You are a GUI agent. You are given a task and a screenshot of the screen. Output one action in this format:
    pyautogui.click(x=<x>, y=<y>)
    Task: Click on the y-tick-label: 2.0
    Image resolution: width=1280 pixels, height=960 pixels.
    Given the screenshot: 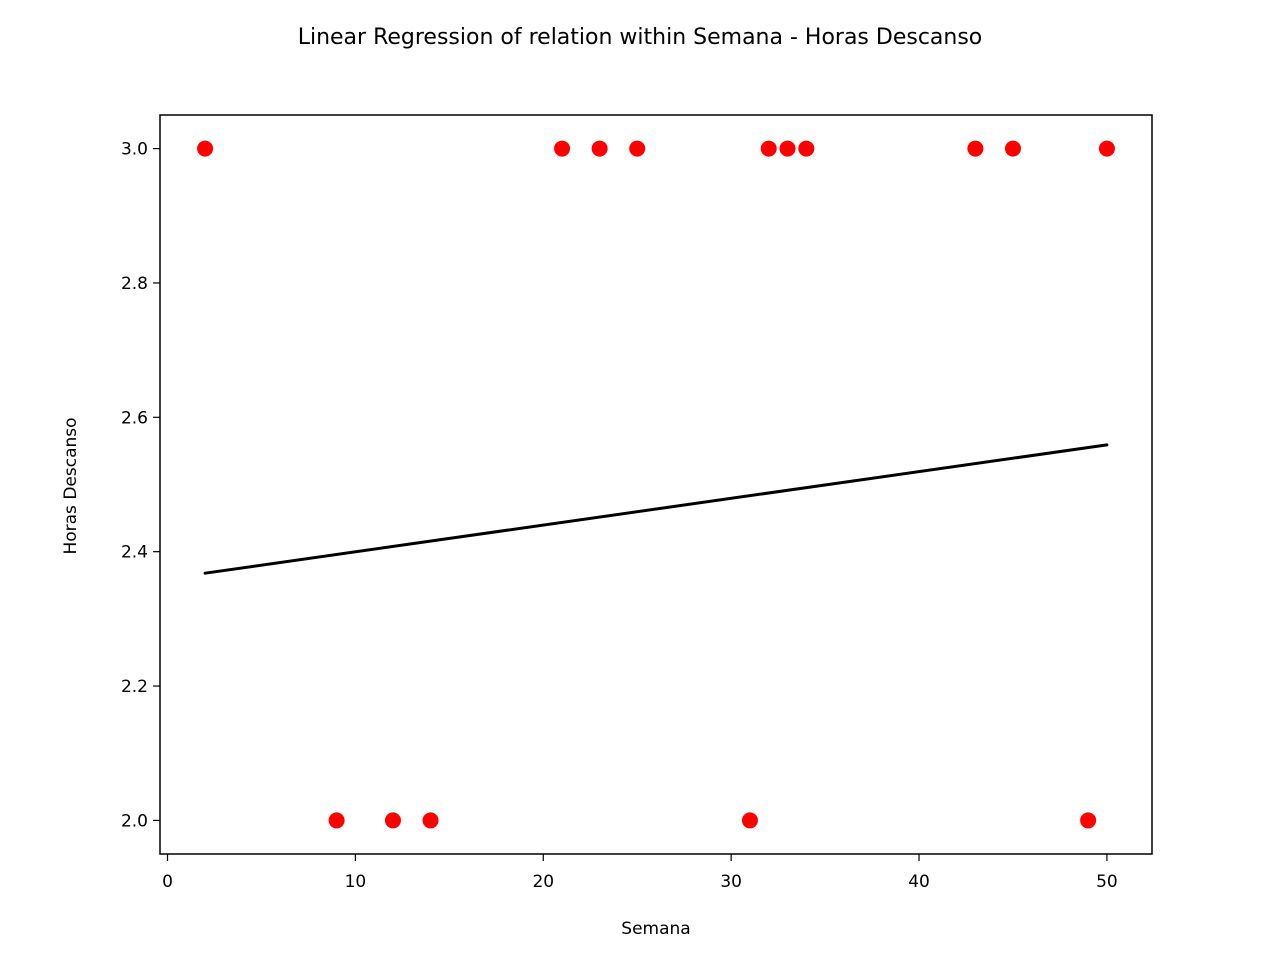 What is the action you would take?
    pyautogui.click(x=134, y=821)
    